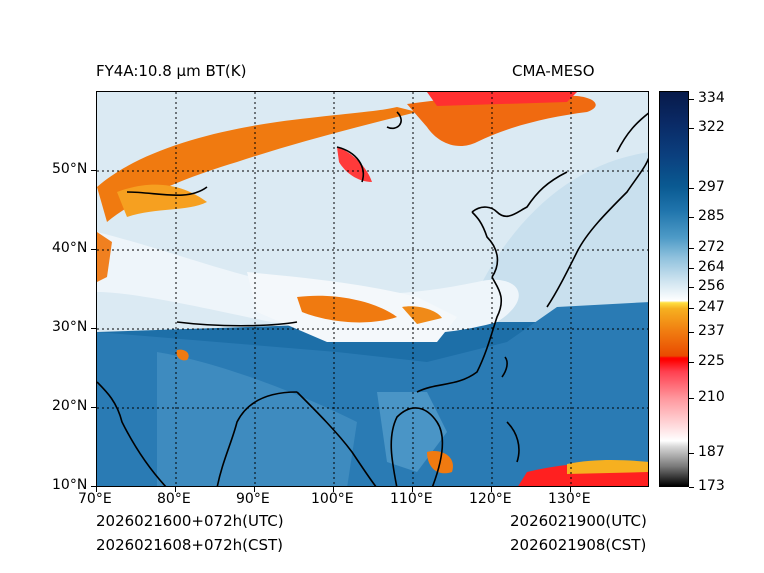  I want to click on coastline-japan, so click(597, 232).